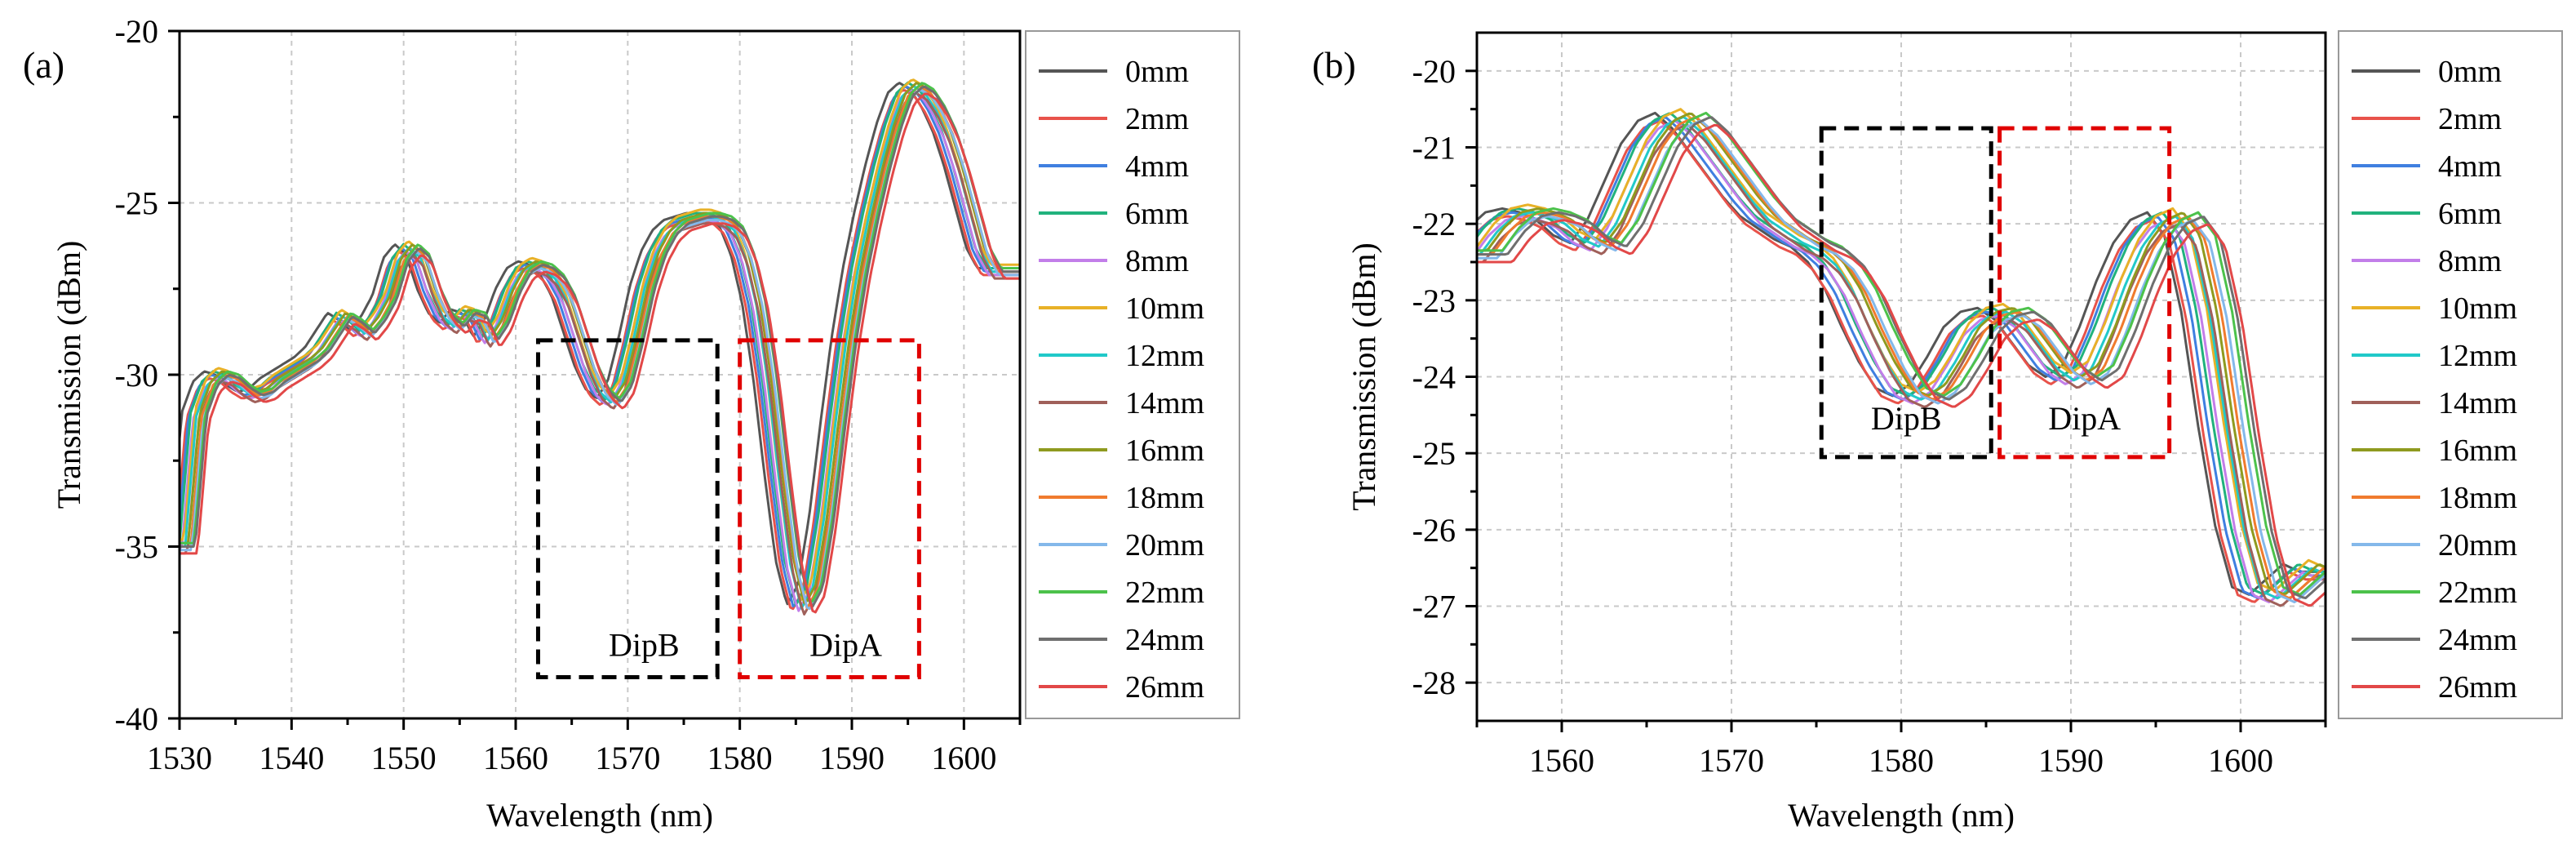 The image size is (2576, 867). Describe the element at coordinates (136, 375) in the screenshot. I see `y-tick-label: -30` at that location.